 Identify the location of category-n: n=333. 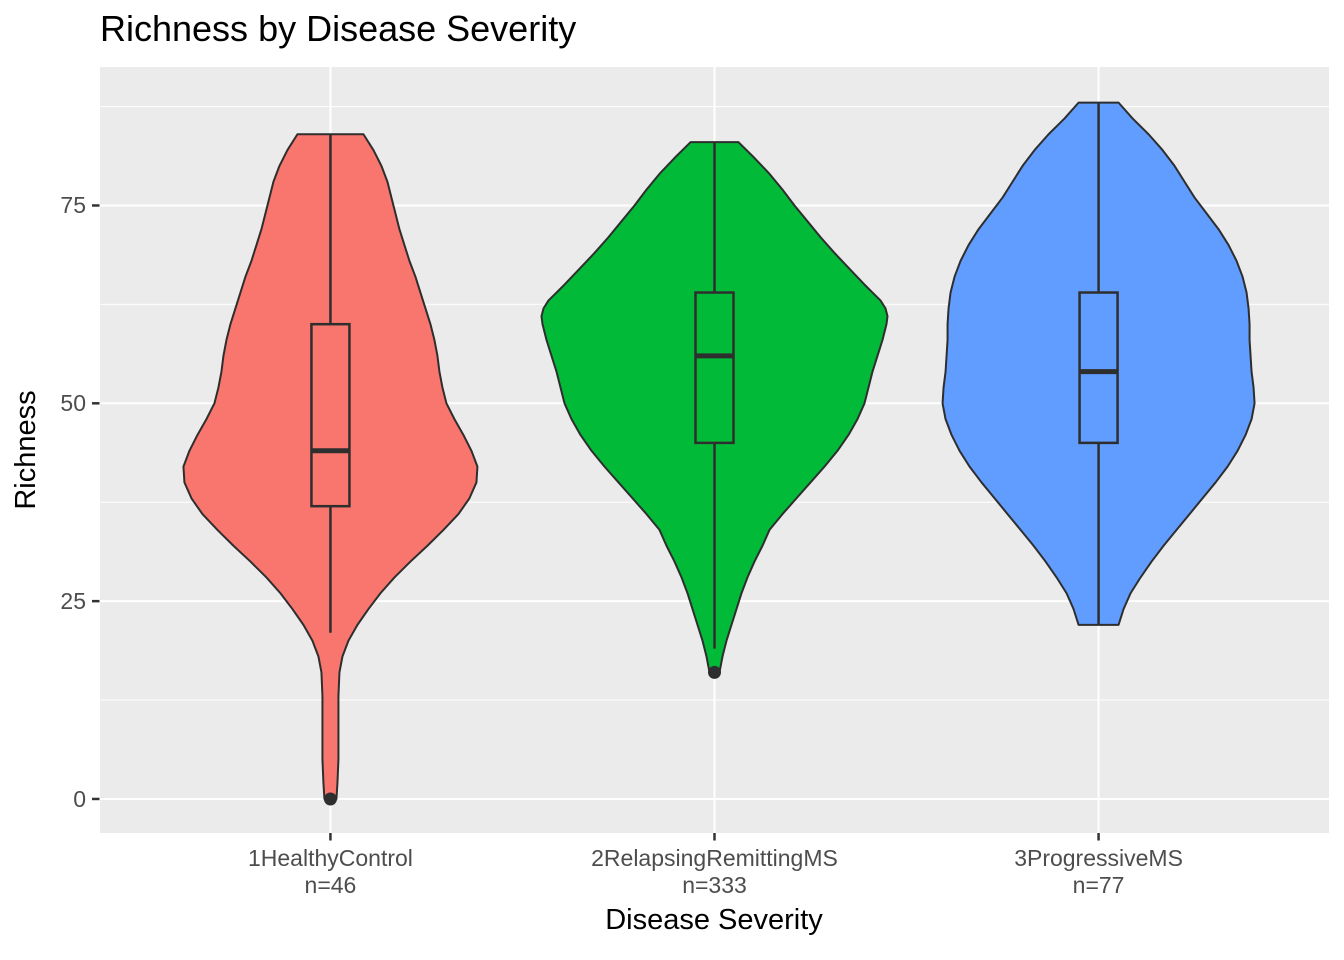
(714, 885).